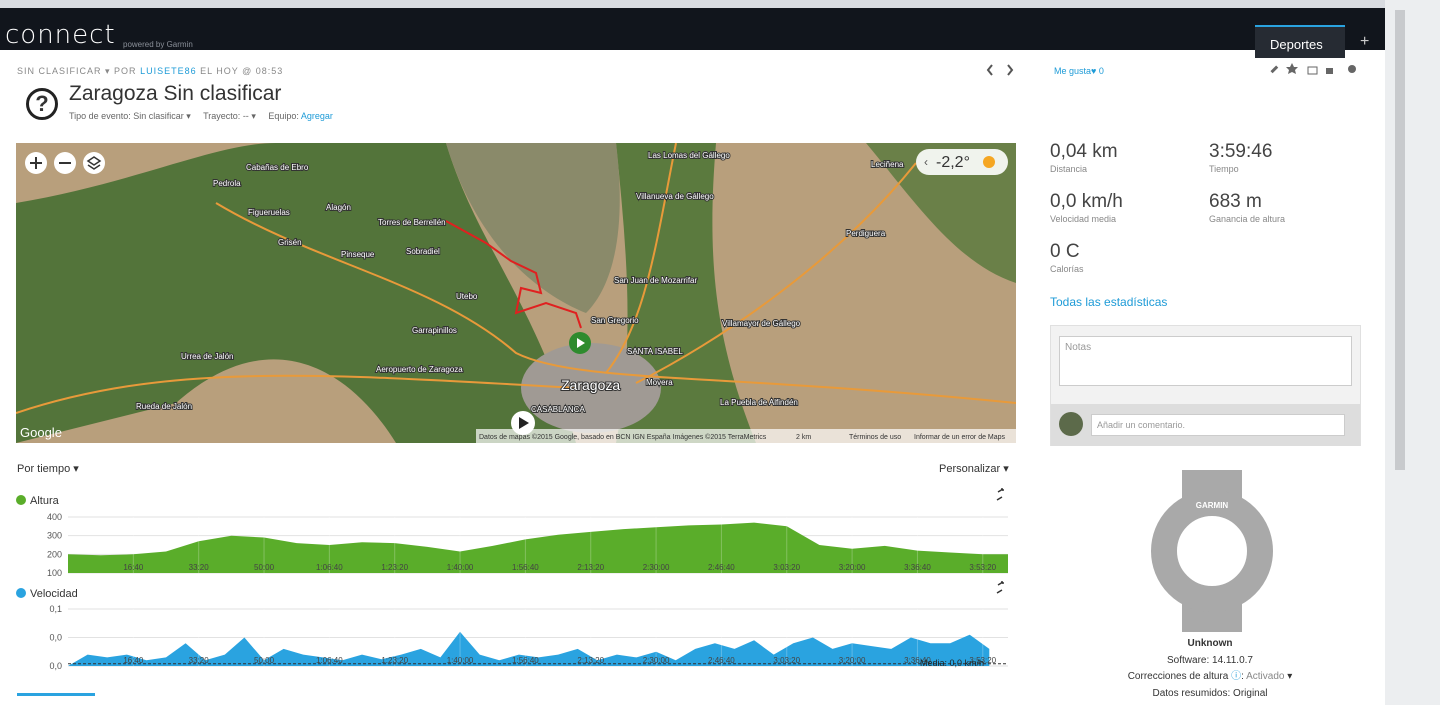  Describe the element at coordinates (56, 694) in the screenshot. I see `tab-indicator` at that location.